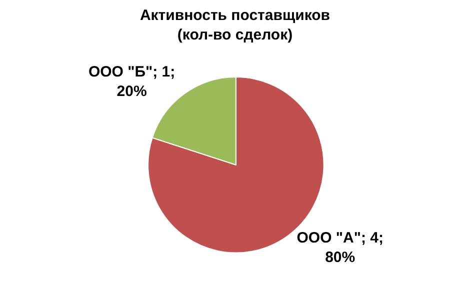  I want to click on chart-title: Активность поставщиков (кол-во сделок), so click(235, 25).